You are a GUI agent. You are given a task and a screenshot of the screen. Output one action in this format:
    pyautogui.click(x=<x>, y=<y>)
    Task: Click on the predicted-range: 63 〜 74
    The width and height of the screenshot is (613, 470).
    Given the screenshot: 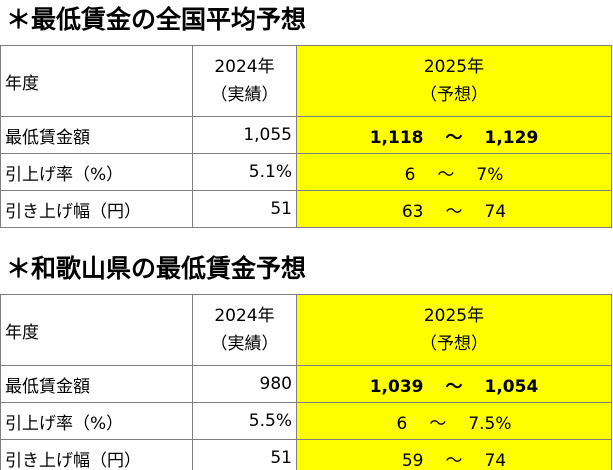 What is the action you would take?
    pyautogui.click(x=454, y=209)
    